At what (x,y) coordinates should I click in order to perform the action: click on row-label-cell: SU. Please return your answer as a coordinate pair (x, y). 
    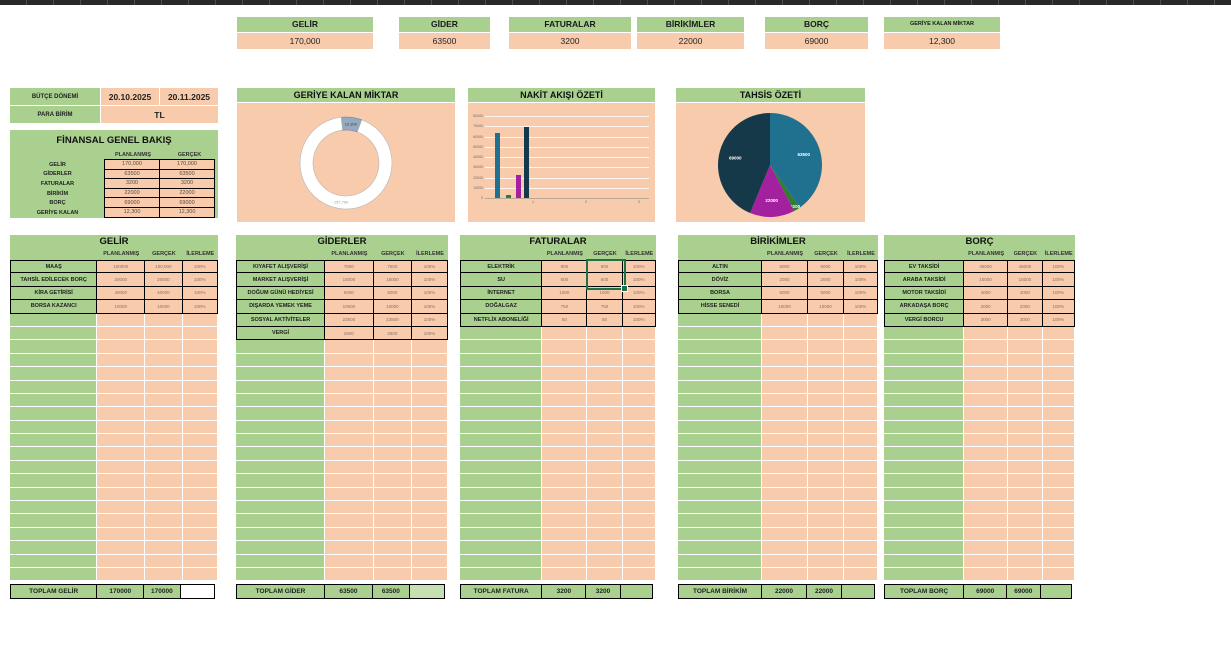
    Looking at the image, I should click on (501, 280).